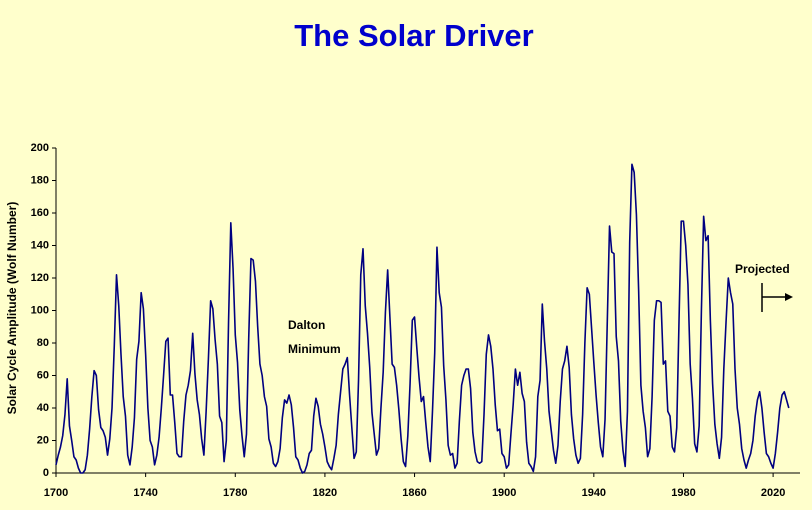  Describe the element at coordinates (43, 408) in the screenshot. I see `y-tick-label: 40` at that location.